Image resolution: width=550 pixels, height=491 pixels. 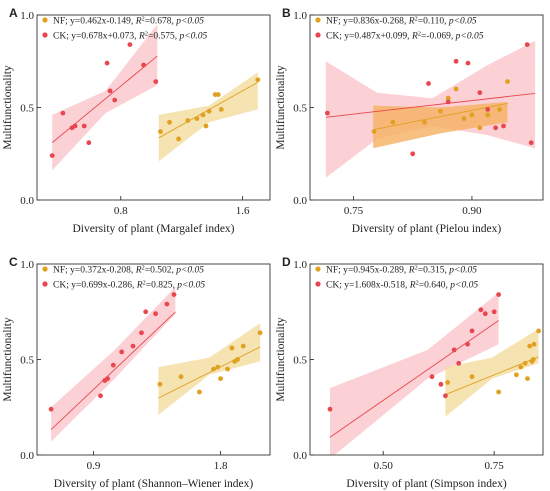 What do you see at coordinates (281, 107) in the screenshot?
I see `y-axis-label: Multifunctionality` at bounding box center [281, 107].